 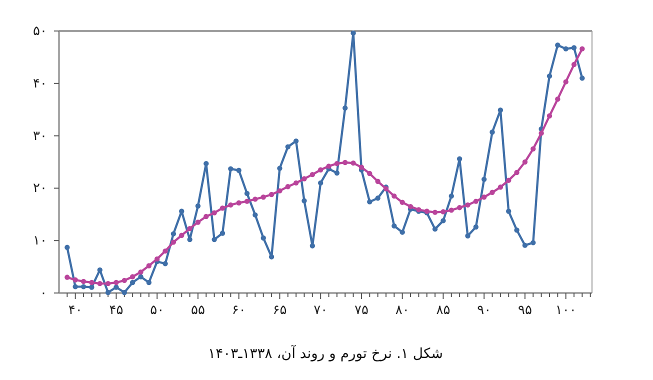 What do you see at coordinates (325, 353) in the screenshot?
I see `text: شکل ۱. نرخ تورم و روند آن، ۱۳۳۸ـ۱۴۰۳` at bounding box center [325, 353].